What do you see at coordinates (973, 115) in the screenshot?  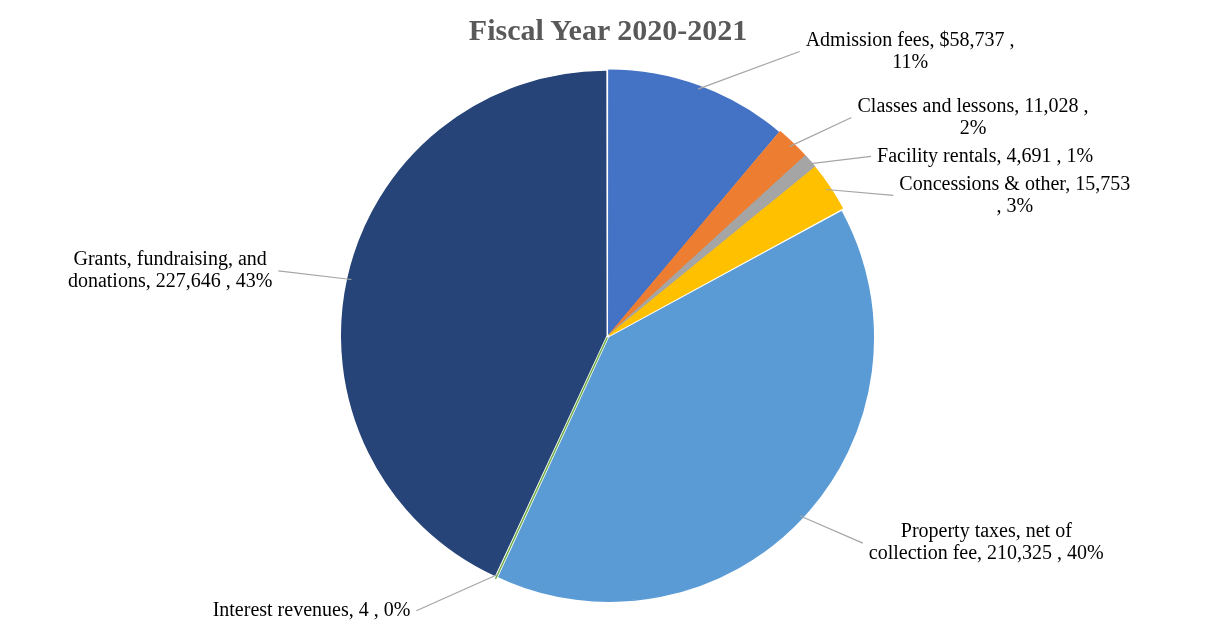 I see `slice-label: Classes and lessons, 11,028 , 2%` at bounding box center [973, 115].